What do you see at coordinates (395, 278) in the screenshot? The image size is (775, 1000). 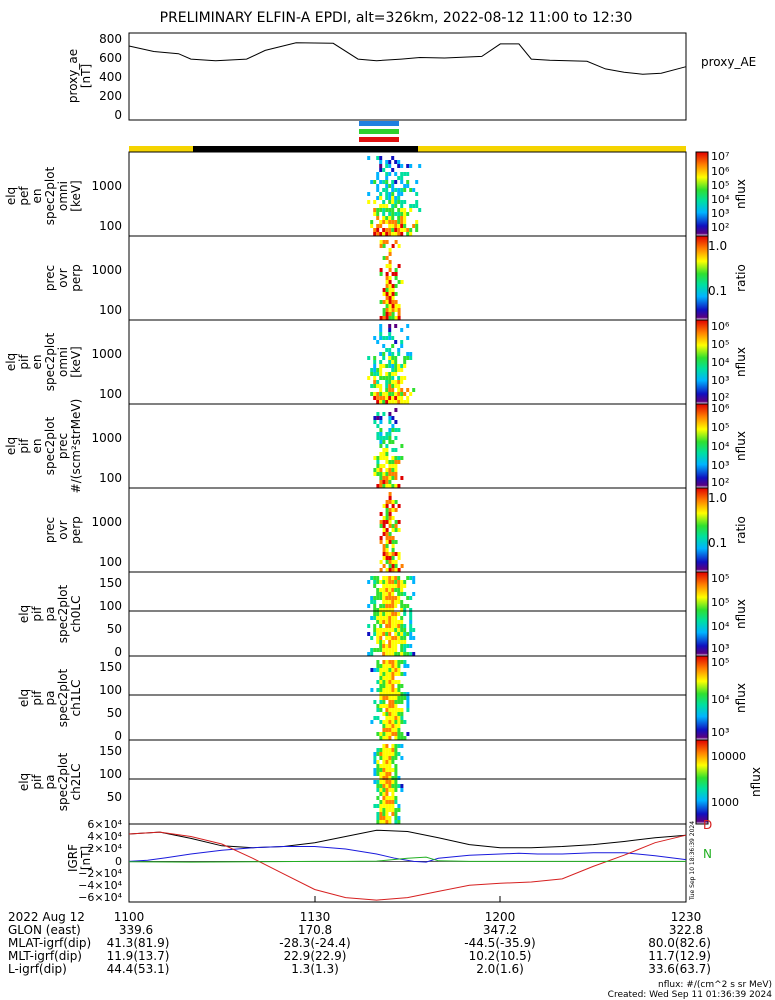 I see `panel-prec-ovr-perp-1: prec ovr perp 1000 100 1.0 0.1 ratio` at bounding box center [395, 278].